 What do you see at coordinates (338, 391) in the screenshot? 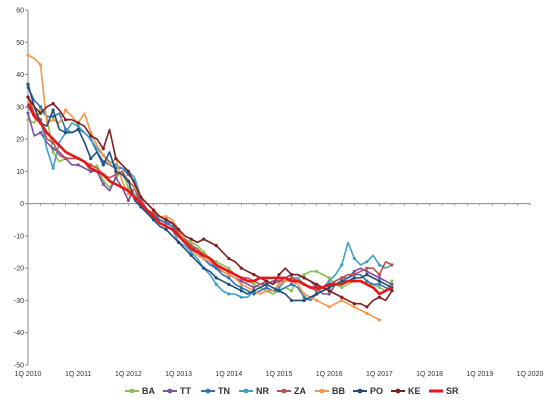
I see `legend-label: BB` at bounding box center [338, 391].